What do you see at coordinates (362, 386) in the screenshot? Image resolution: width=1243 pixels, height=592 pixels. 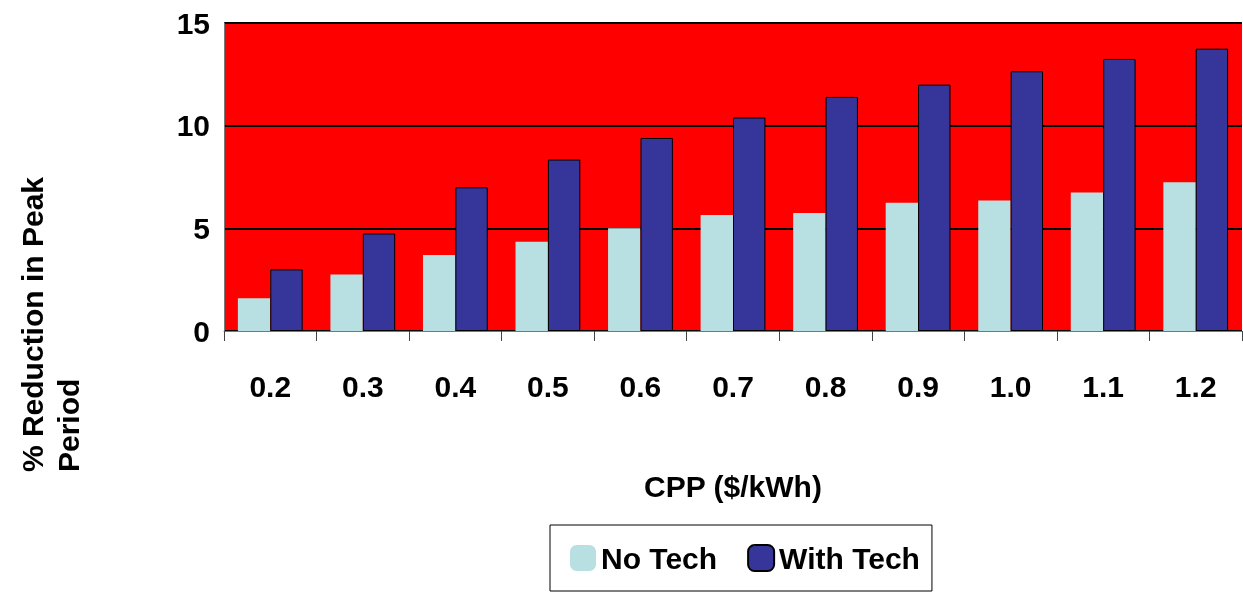 I see `x-tick-label: 0.3` at bounding box center [362, 386].